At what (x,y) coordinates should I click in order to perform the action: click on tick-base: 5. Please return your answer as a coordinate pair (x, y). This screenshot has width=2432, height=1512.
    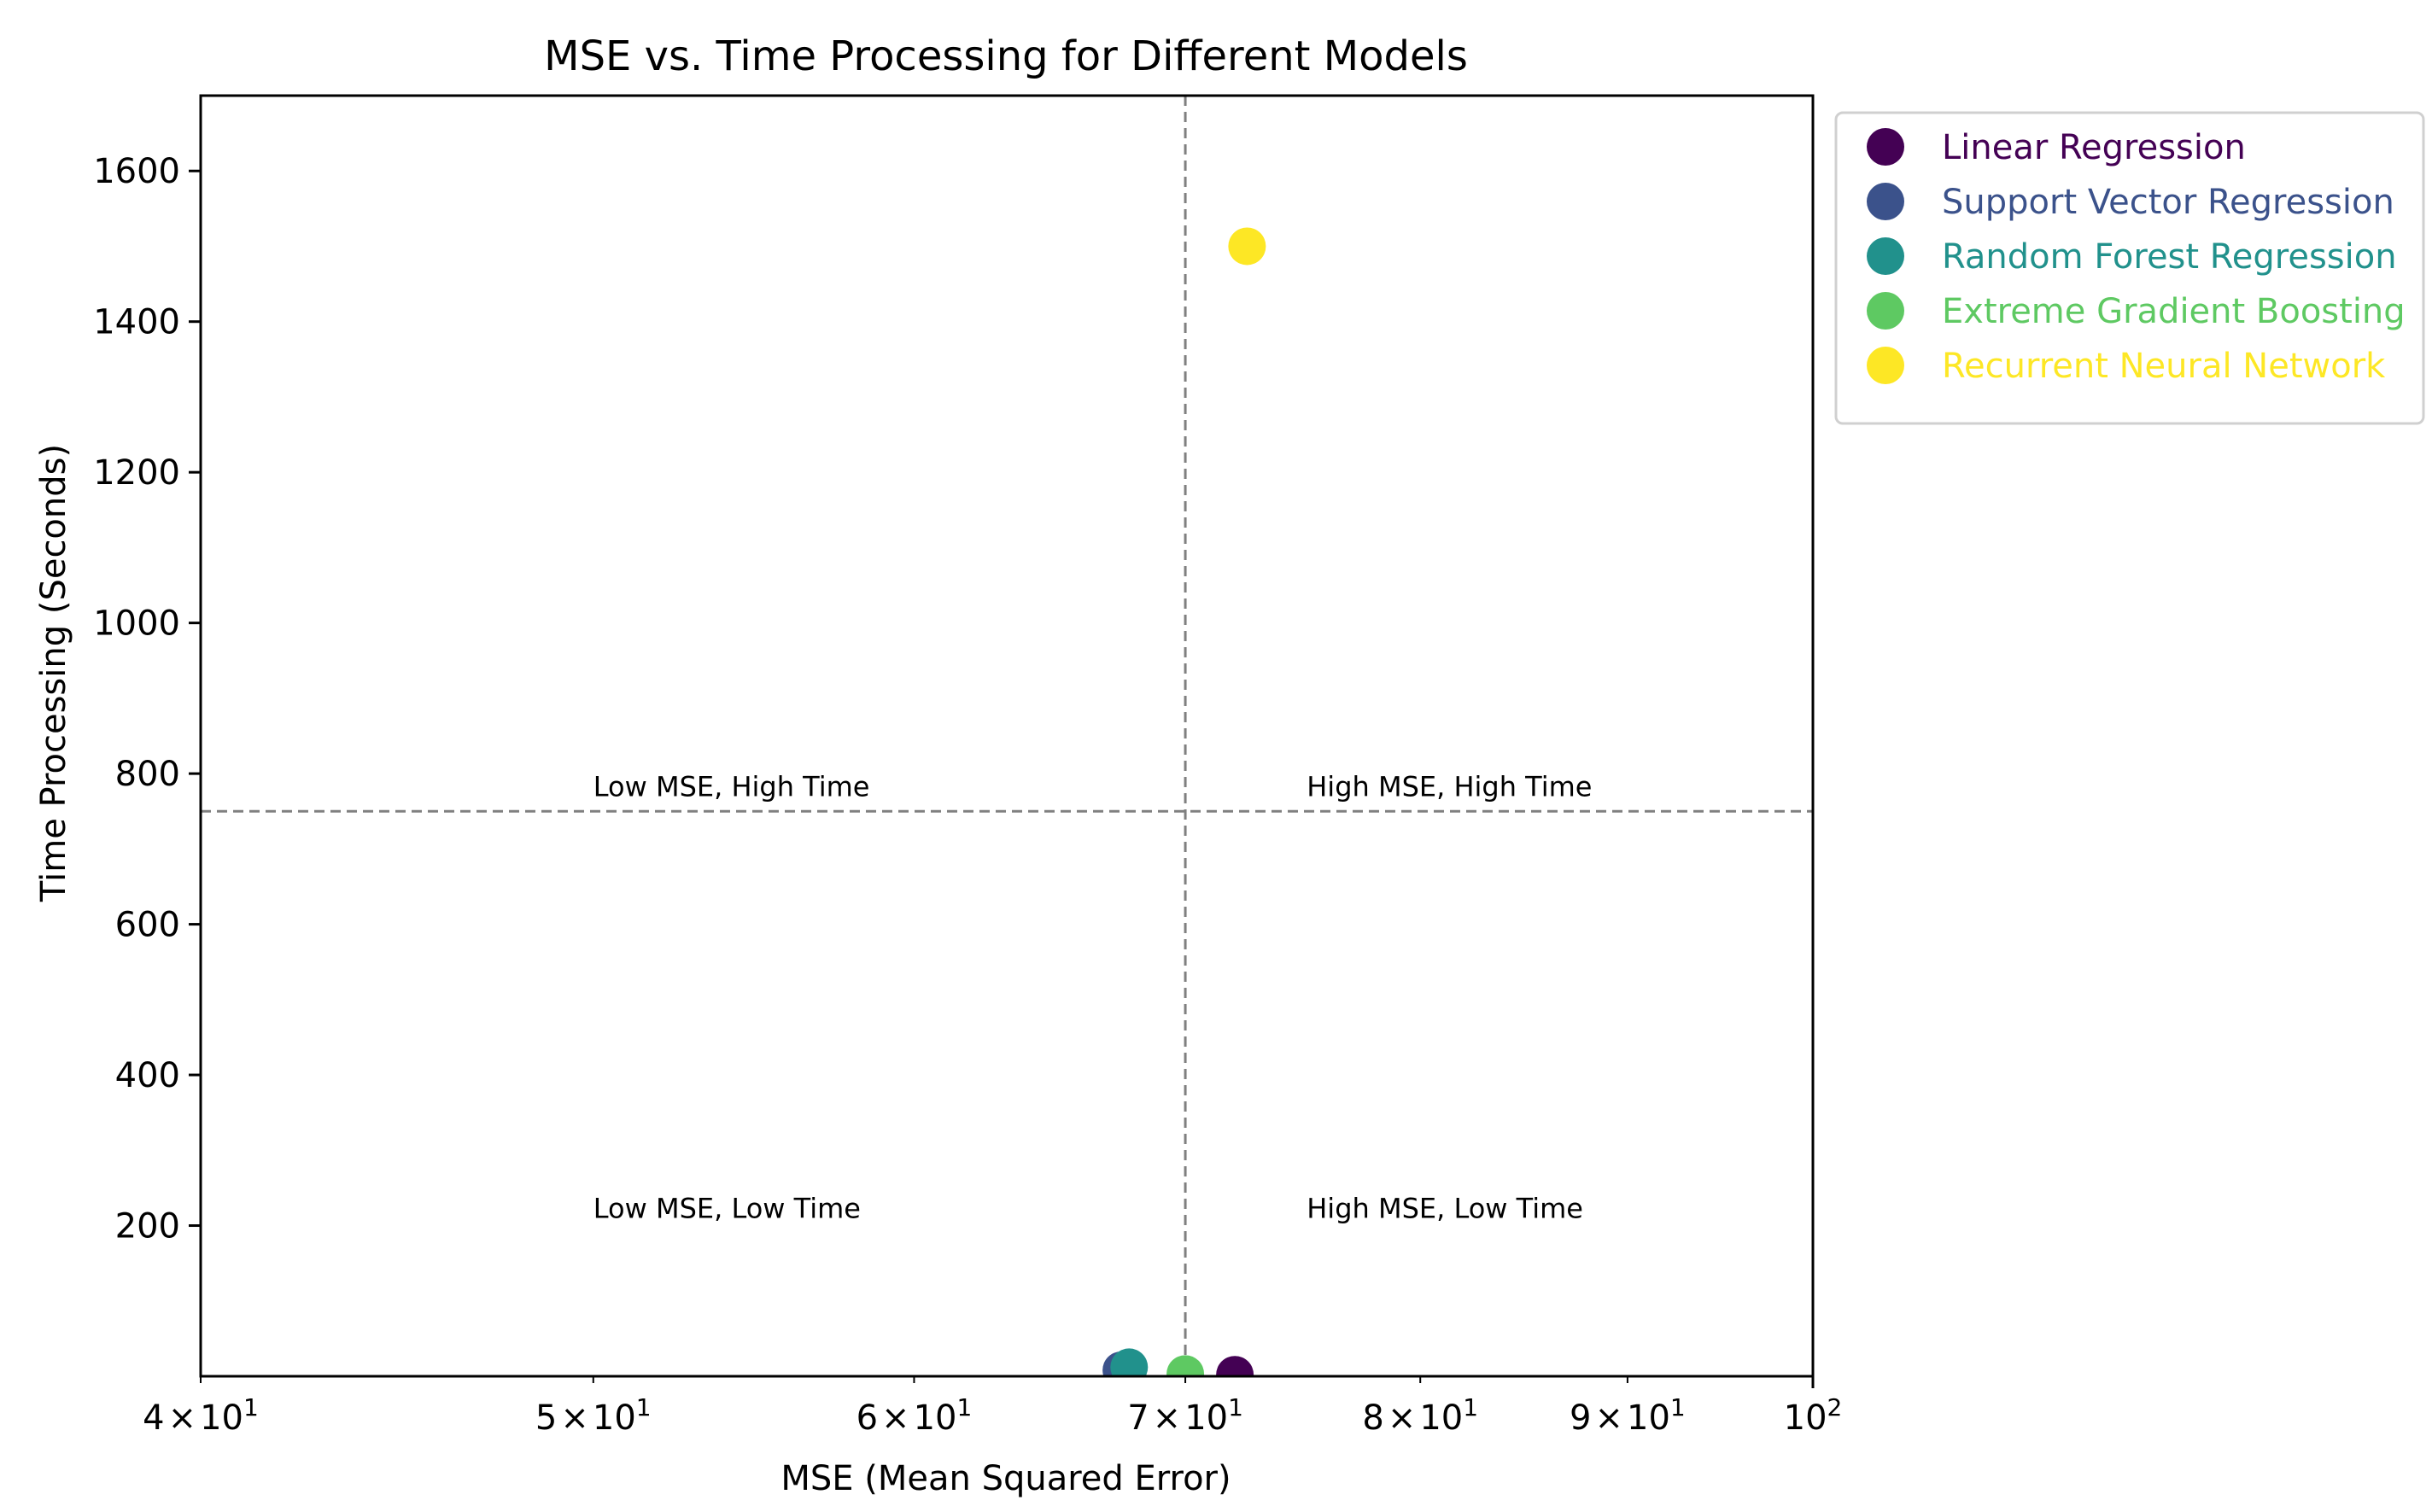
    Looking at the image, I should click on (546, 1418).